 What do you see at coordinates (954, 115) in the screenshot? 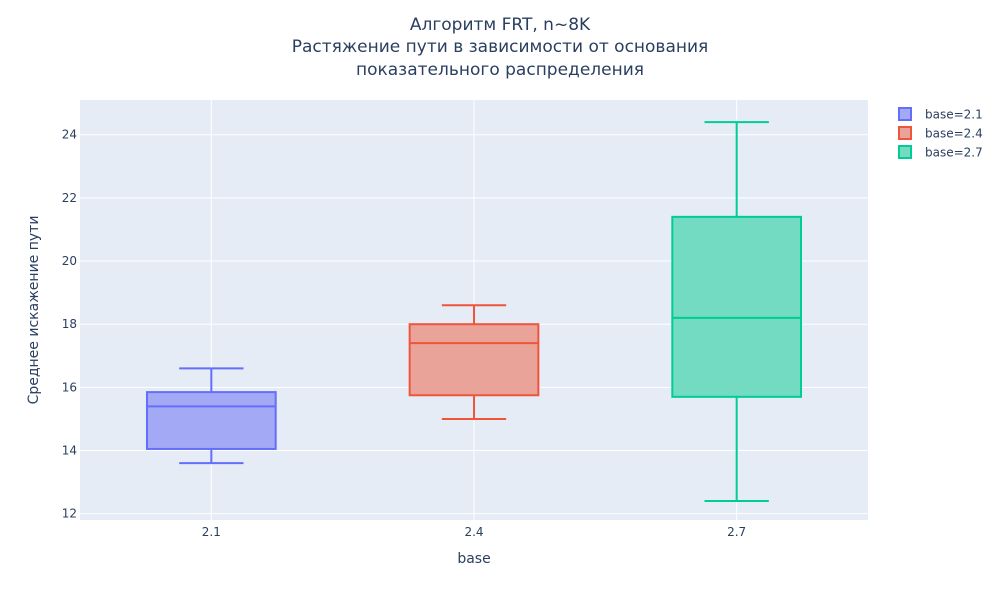
I see `legend-label: base=2.1` at bounding box center [954, 115].